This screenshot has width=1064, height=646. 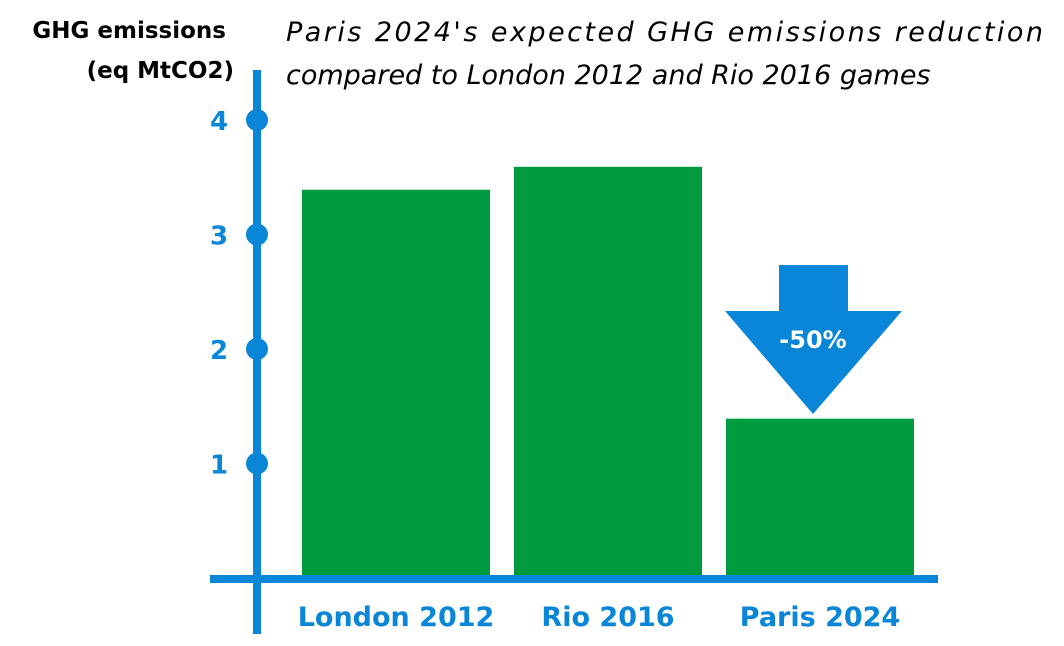 I want to click on reduction-annotation: -50%, so click(x=813, y=339).